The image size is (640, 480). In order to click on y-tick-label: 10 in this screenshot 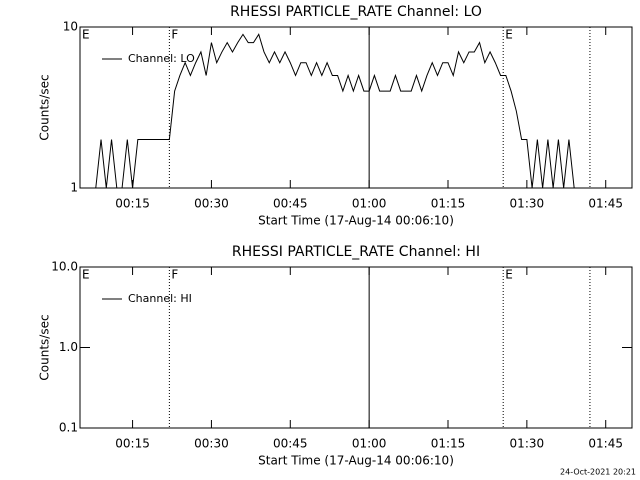, I will do `click(70, 27)`.